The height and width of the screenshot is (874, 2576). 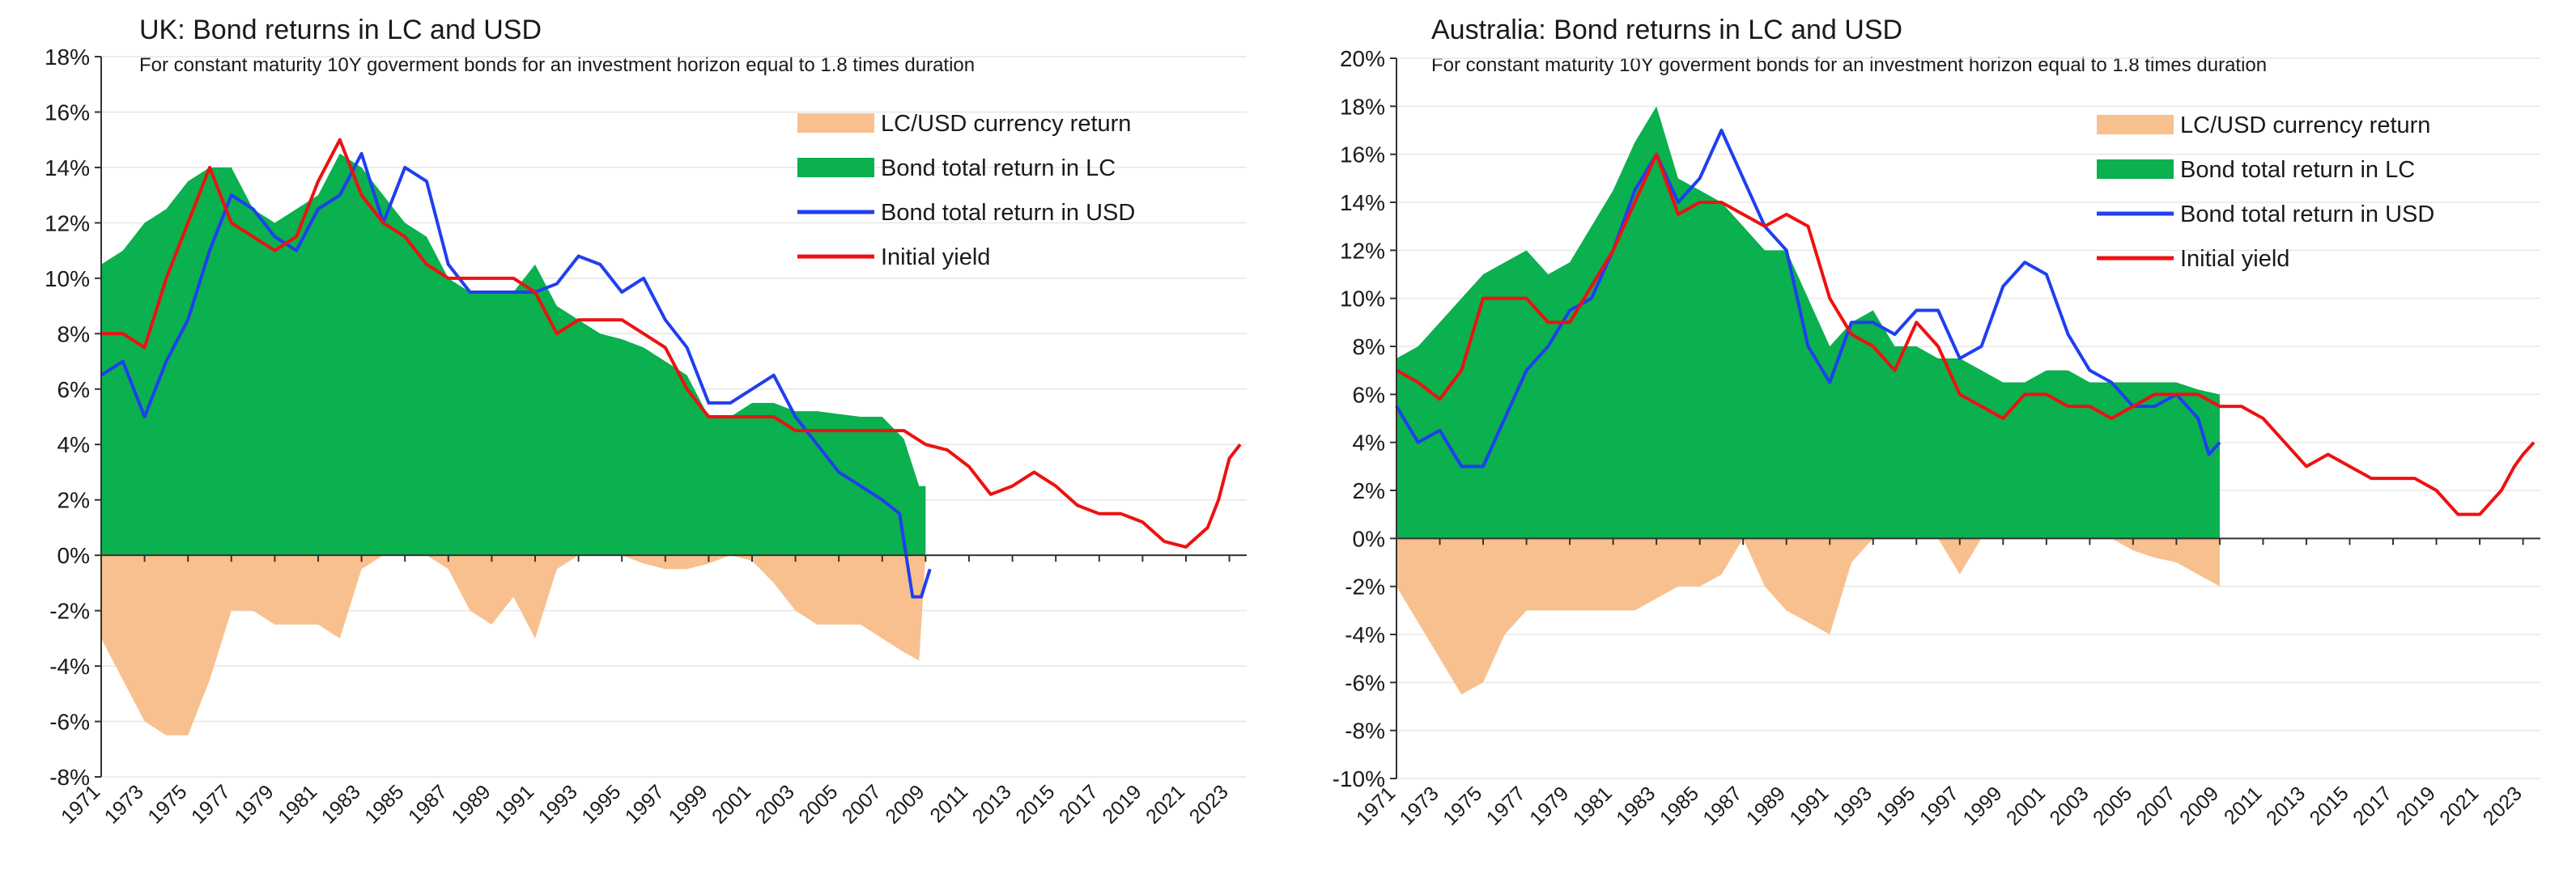 What do you see at coordinates (513, 354) in the screenshot?
I see `lc-area` at bounding box center [513, 354].